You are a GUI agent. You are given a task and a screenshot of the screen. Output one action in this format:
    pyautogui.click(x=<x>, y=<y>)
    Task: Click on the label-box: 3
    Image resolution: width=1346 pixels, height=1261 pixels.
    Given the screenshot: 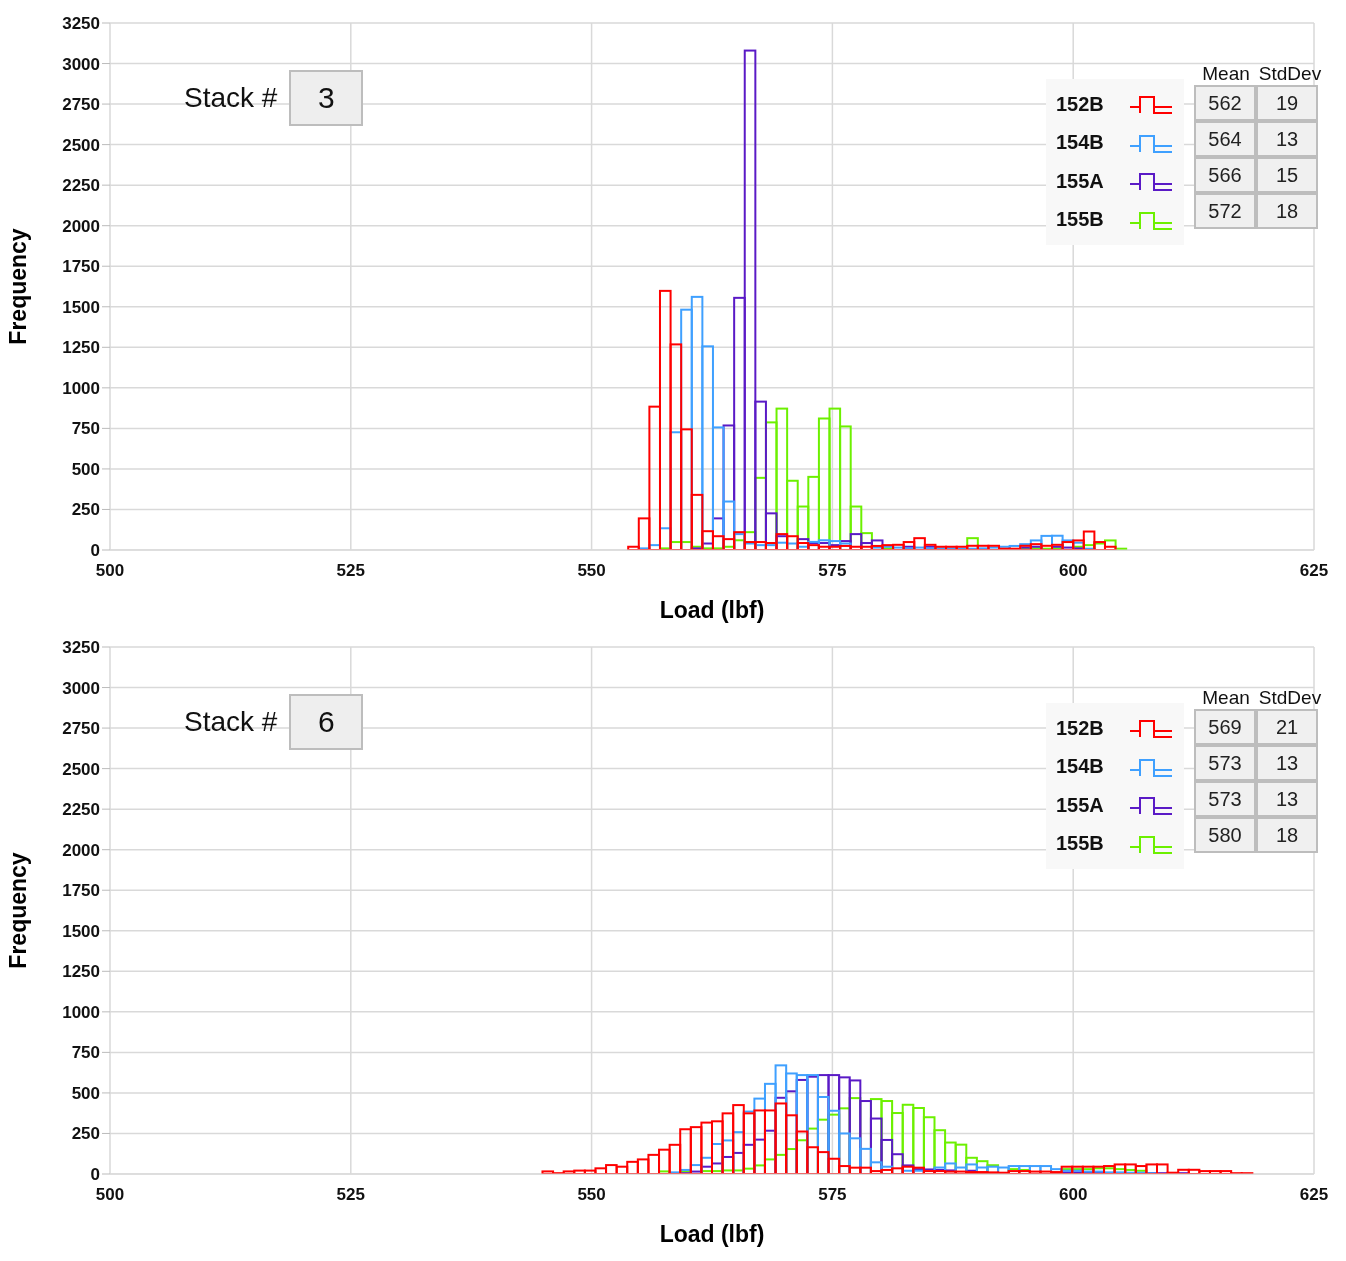 What is the action you would take?
    pyautogui.click(x=326, y=98)
    